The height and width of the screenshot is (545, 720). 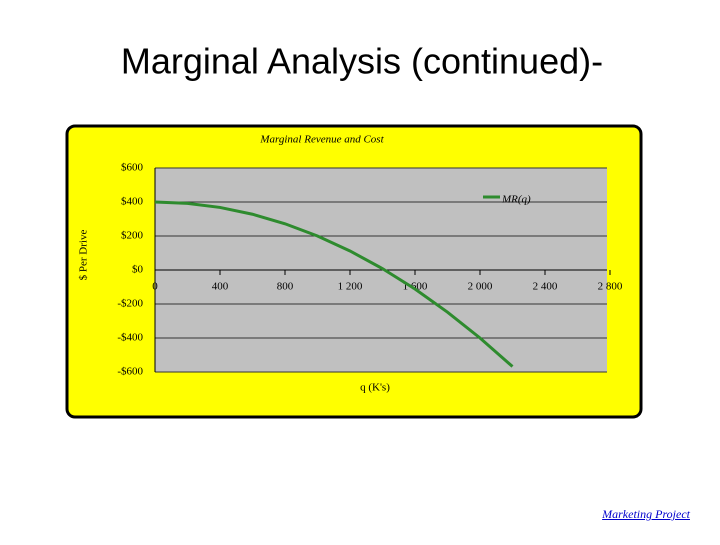 I want to click on chart-title: Marginal Revenue and Cost, so click(x=321, y=140).